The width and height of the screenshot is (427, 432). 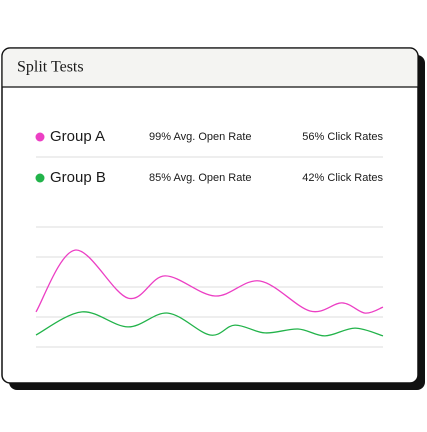 I want to click on card-header, so click(x=210, y=67).